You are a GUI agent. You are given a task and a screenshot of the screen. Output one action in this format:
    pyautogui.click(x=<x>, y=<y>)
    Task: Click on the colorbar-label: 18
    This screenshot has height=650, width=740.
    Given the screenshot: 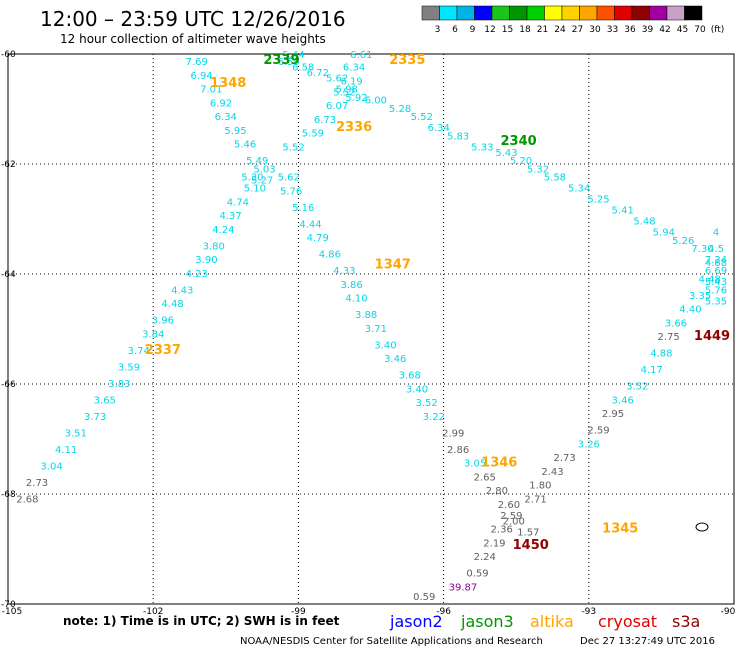 What is the action you would take?
    pyautogui.click(x=525, y=30)
    